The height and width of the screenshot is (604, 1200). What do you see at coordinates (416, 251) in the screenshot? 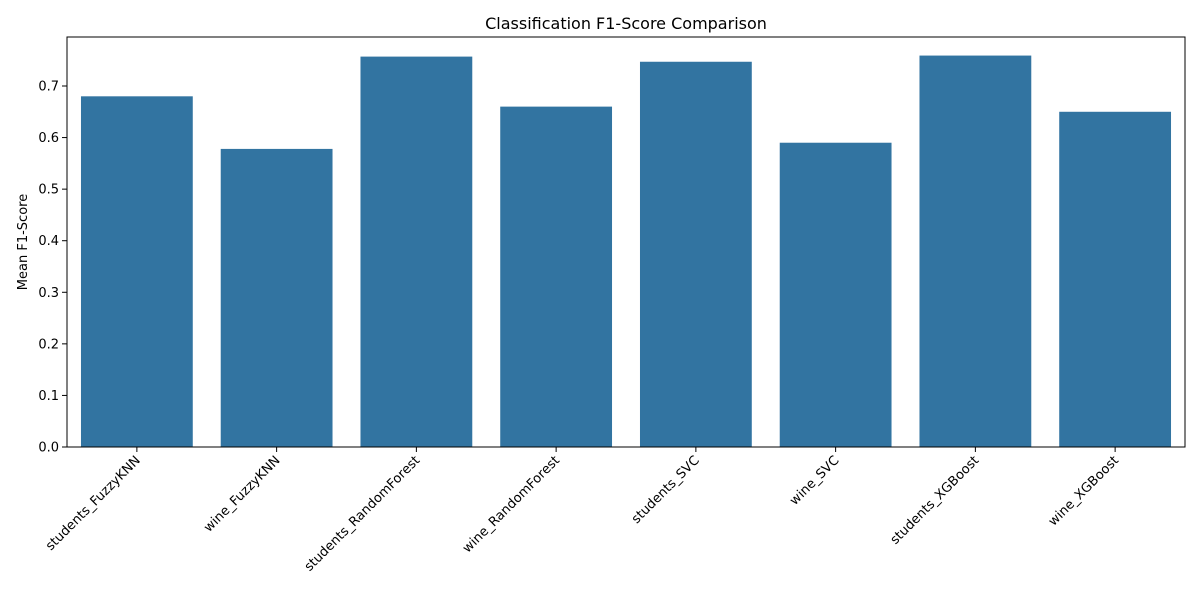
I see `bar-students_RandomForest` at bounding box center [416, 251].